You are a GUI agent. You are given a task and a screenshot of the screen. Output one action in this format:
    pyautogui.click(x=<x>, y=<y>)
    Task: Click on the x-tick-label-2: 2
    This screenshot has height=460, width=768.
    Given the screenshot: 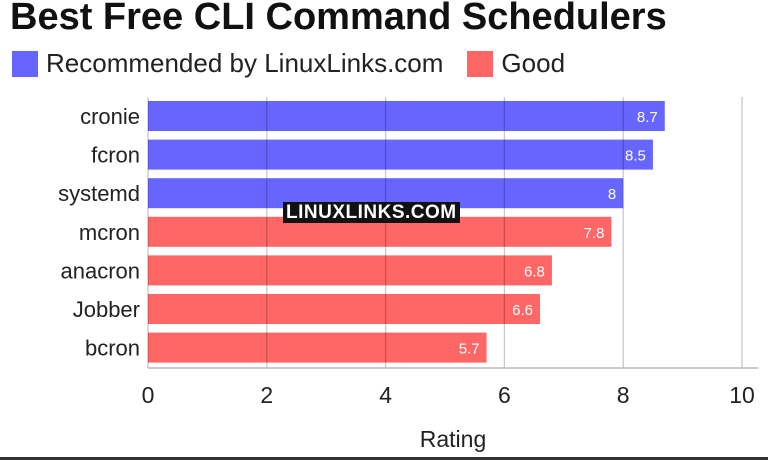 What is the action you would take?
    pyautogui.click(x=266, y=395)
    